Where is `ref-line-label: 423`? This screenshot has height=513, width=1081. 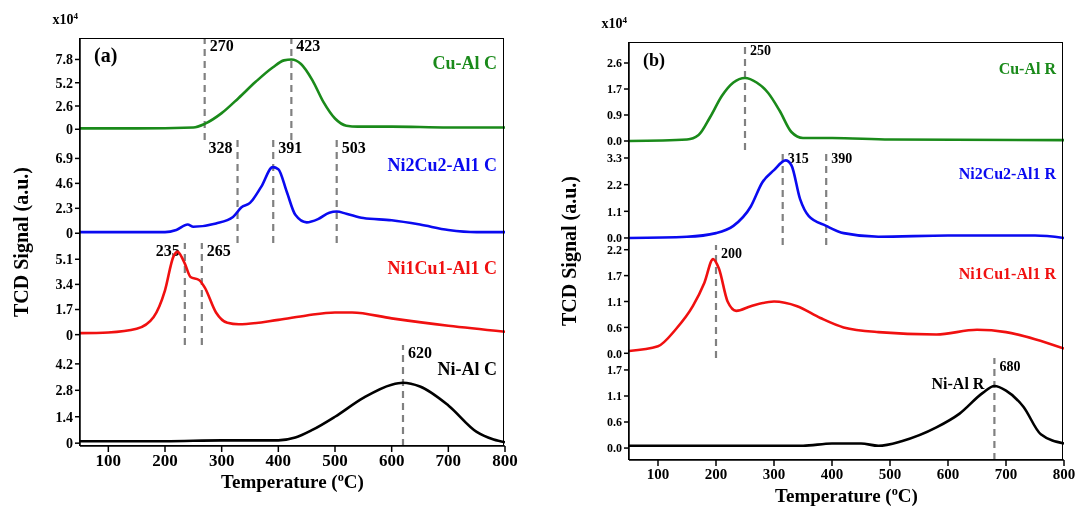
ref-line-label: 423 is located at coordinates (308, 45).